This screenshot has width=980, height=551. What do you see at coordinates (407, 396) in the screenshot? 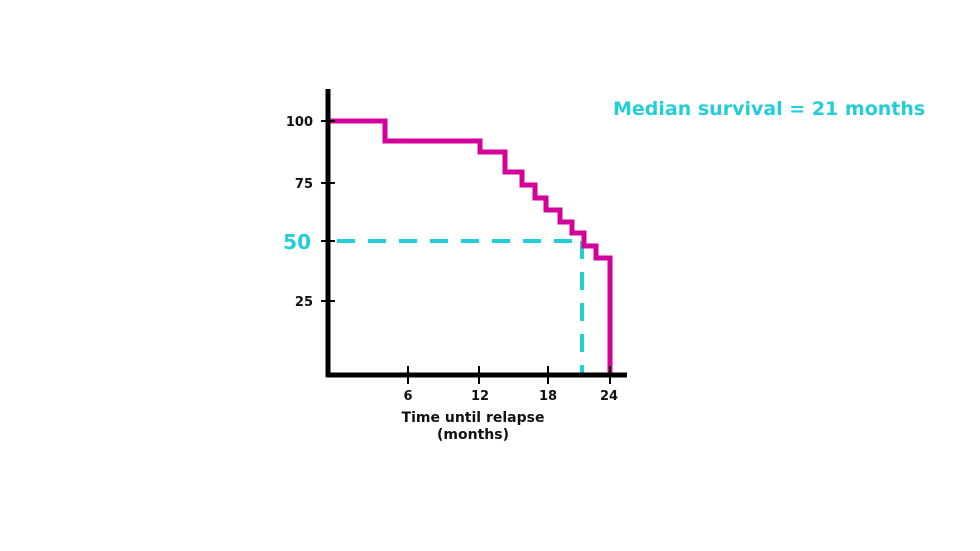
I see `x-tick-label-6: 6` at bounding box center [407, 396].